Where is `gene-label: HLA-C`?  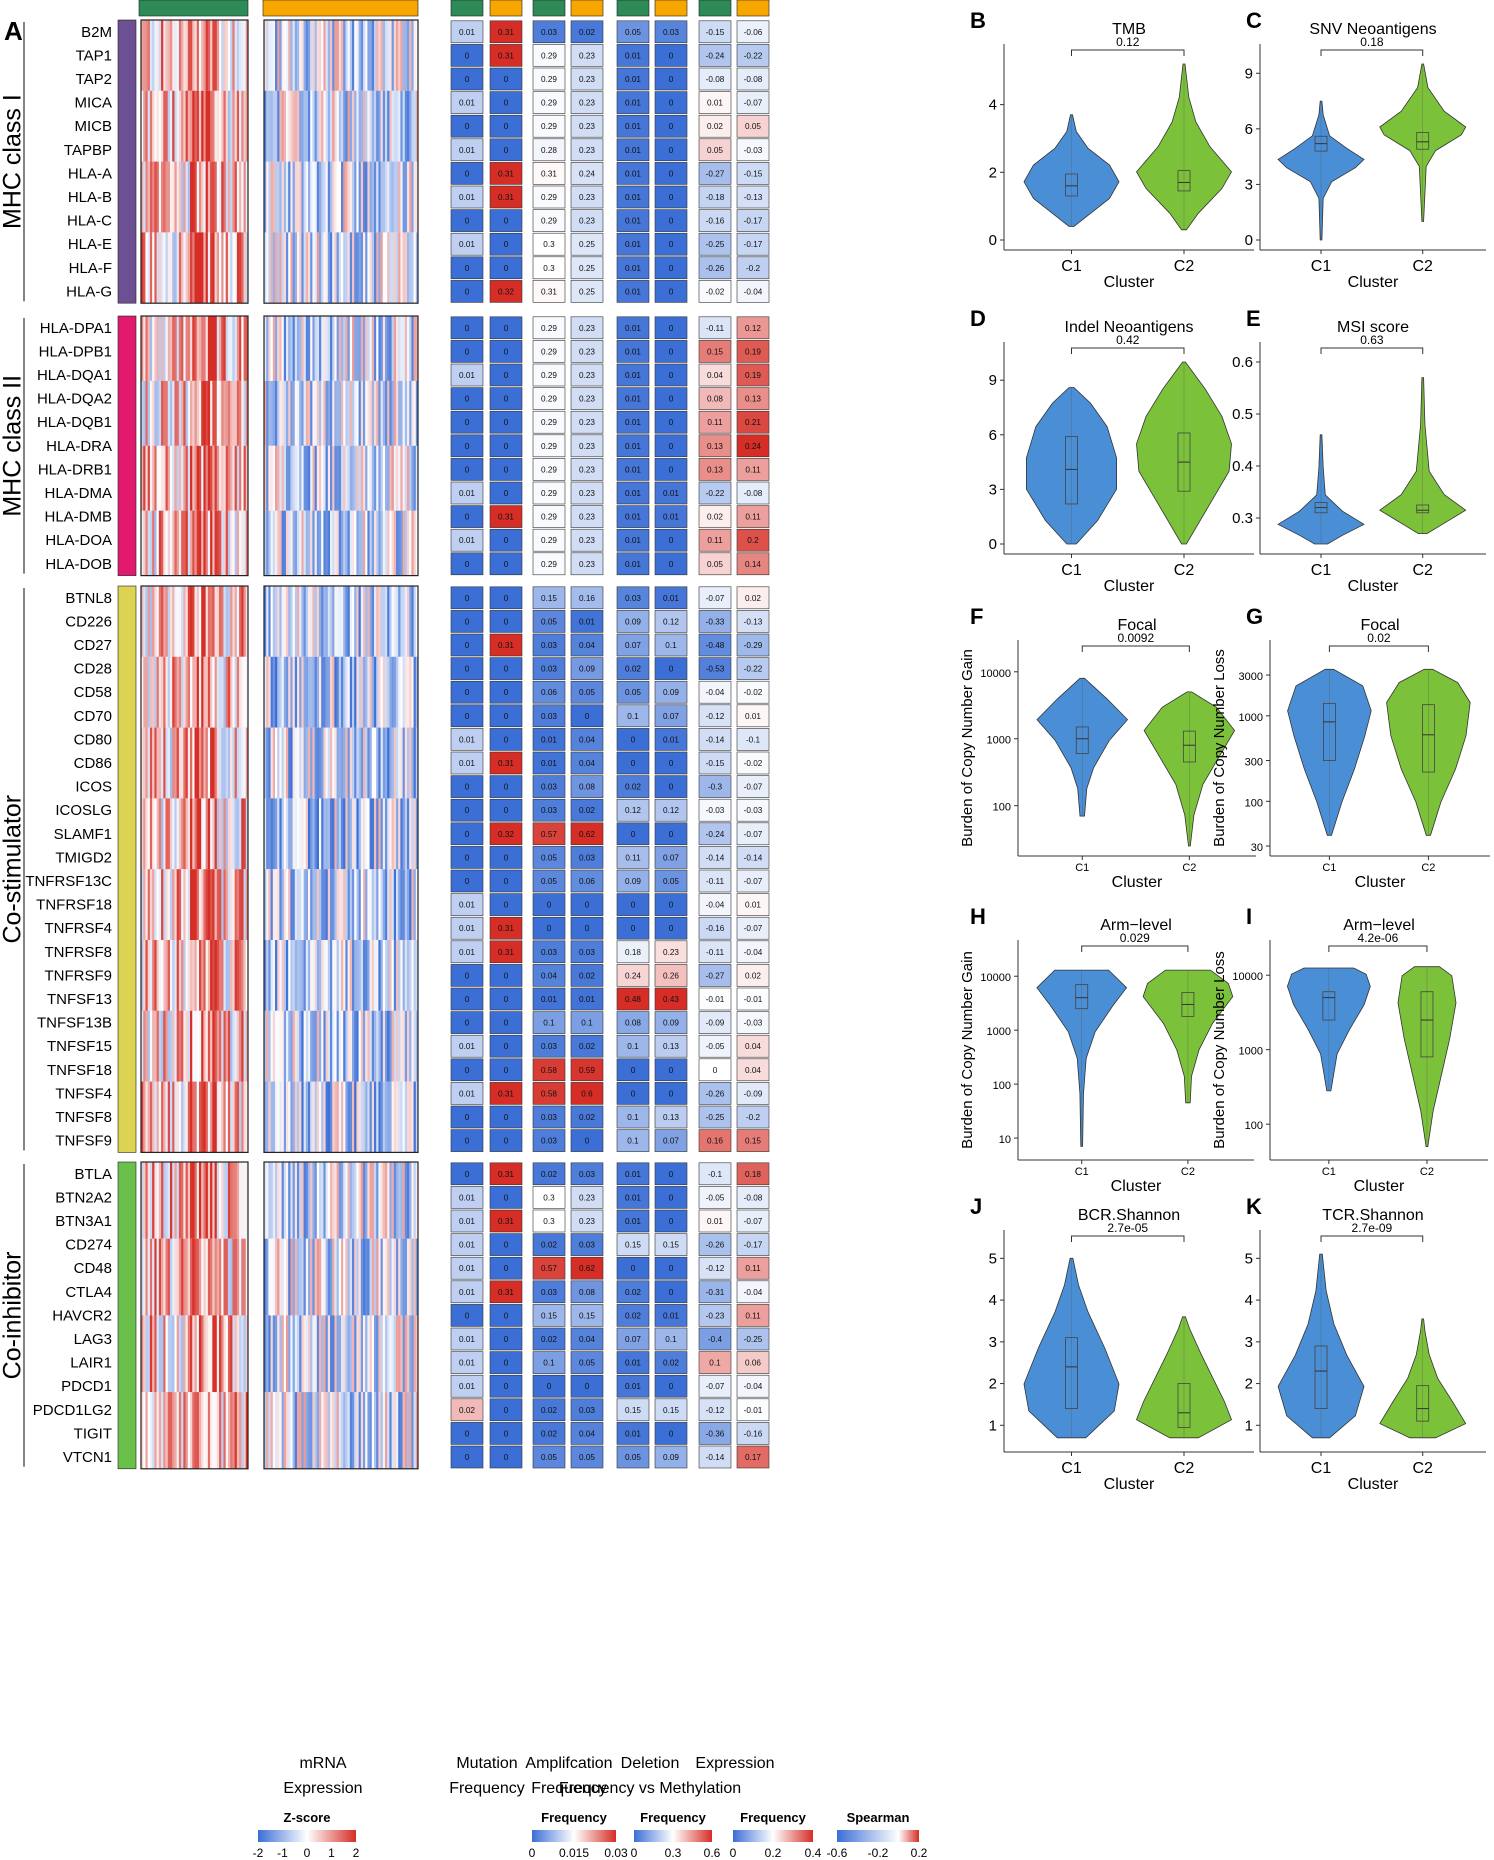 gene-label: HLA-C is located at coordinates (89, 221).